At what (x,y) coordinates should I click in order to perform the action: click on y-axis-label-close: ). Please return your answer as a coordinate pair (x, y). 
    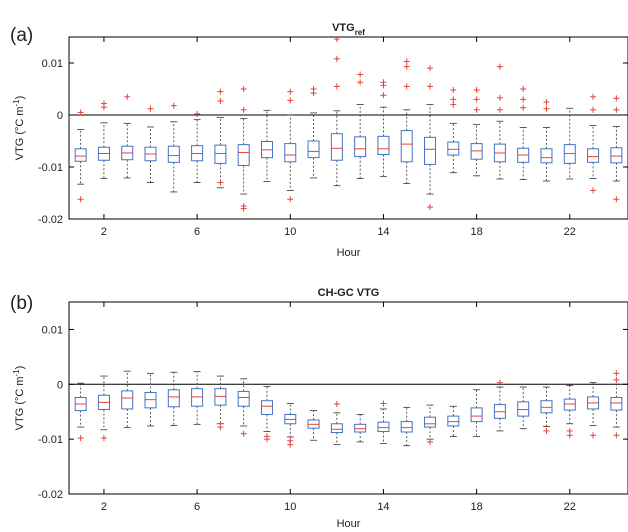
    Looking at the image, I should click on (20, 98).